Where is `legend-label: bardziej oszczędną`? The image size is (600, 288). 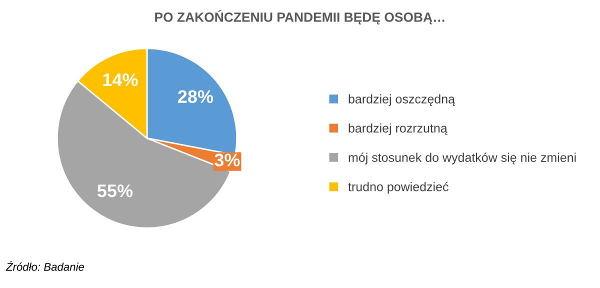
legend-label: bardziej oszczędną is located at coordinates (402, 100).